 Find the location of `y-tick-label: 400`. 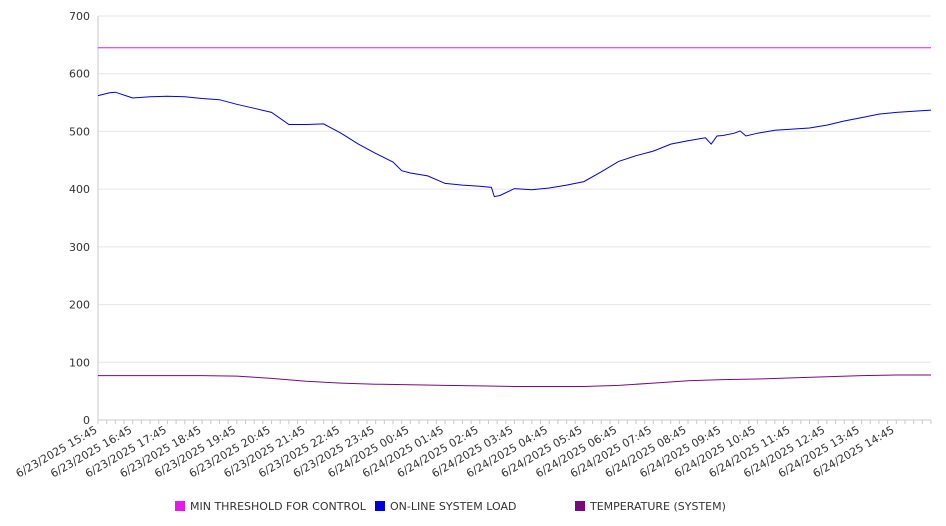

y-tick-label: 400 is located at coordinates (79, 189).